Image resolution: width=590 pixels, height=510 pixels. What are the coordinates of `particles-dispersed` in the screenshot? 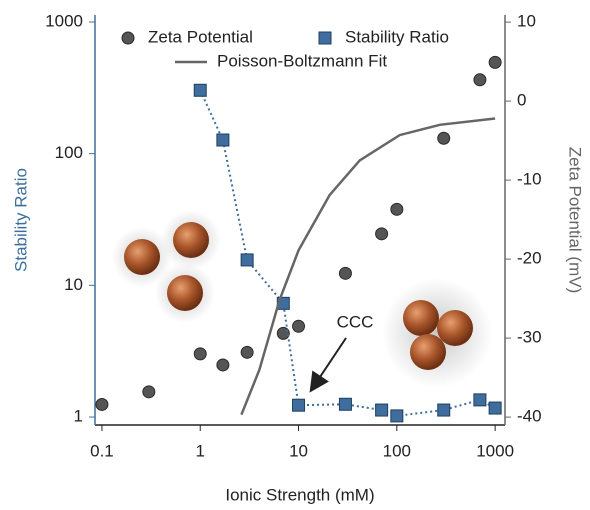 It's located at (166, 266).